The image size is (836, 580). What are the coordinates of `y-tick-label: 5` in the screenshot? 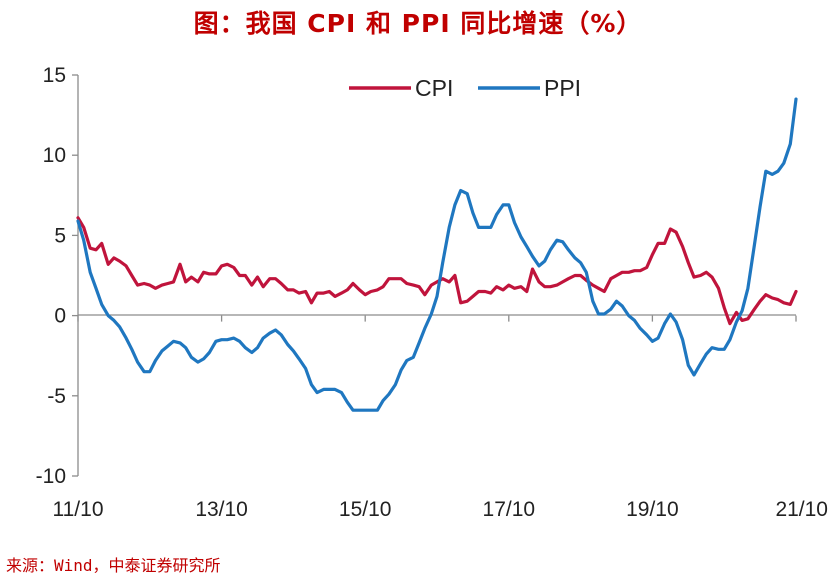 It's located at (60, 235).